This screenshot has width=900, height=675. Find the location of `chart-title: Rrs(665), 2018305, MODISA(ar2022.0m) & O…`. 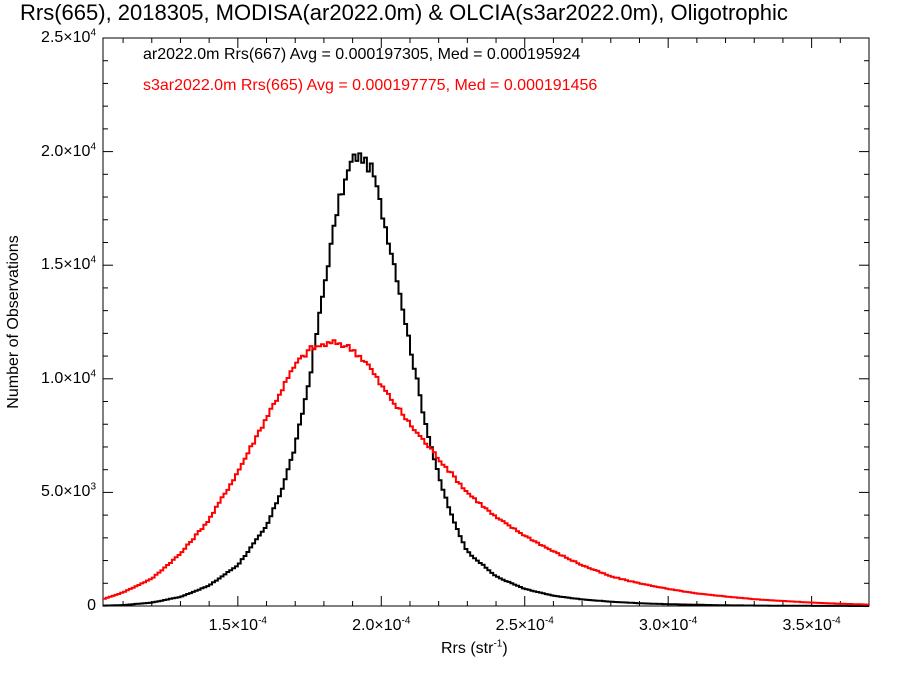

chart-title: Rrs(665), 2018305, MODISA(ar2022.0m) & O… is located at coordinates (404, 12).